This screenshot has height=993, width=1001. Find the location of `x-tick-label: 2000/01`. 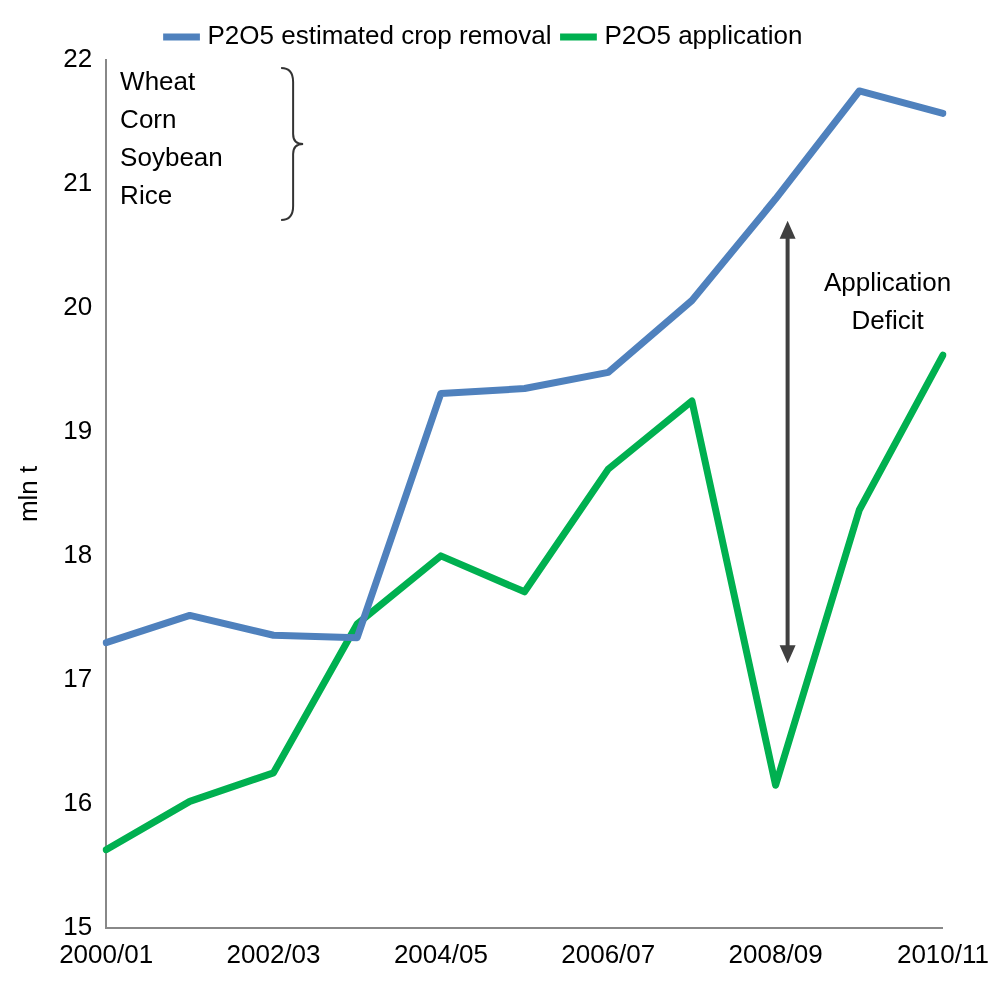

x-tick-label: 2000/01 is located at coordinates (106, 953).